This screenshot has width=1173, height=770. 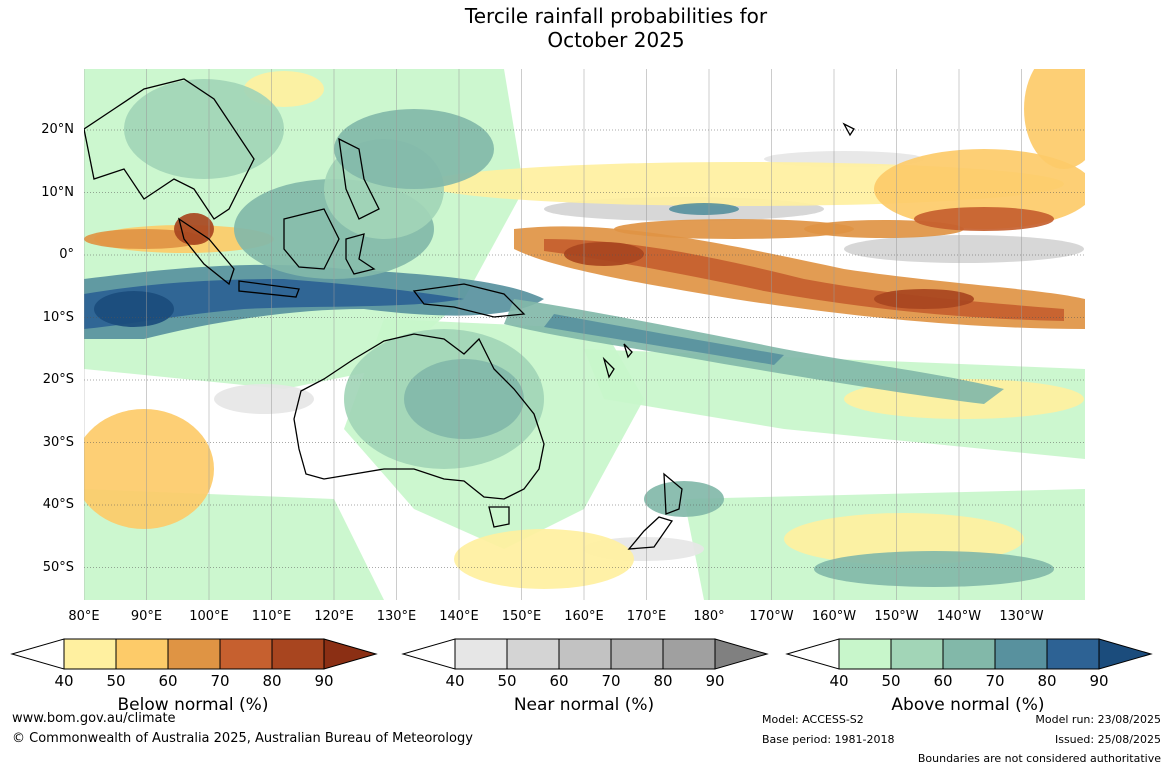 I want to click on below-normal-colorbar, so click(x=194, y=654).